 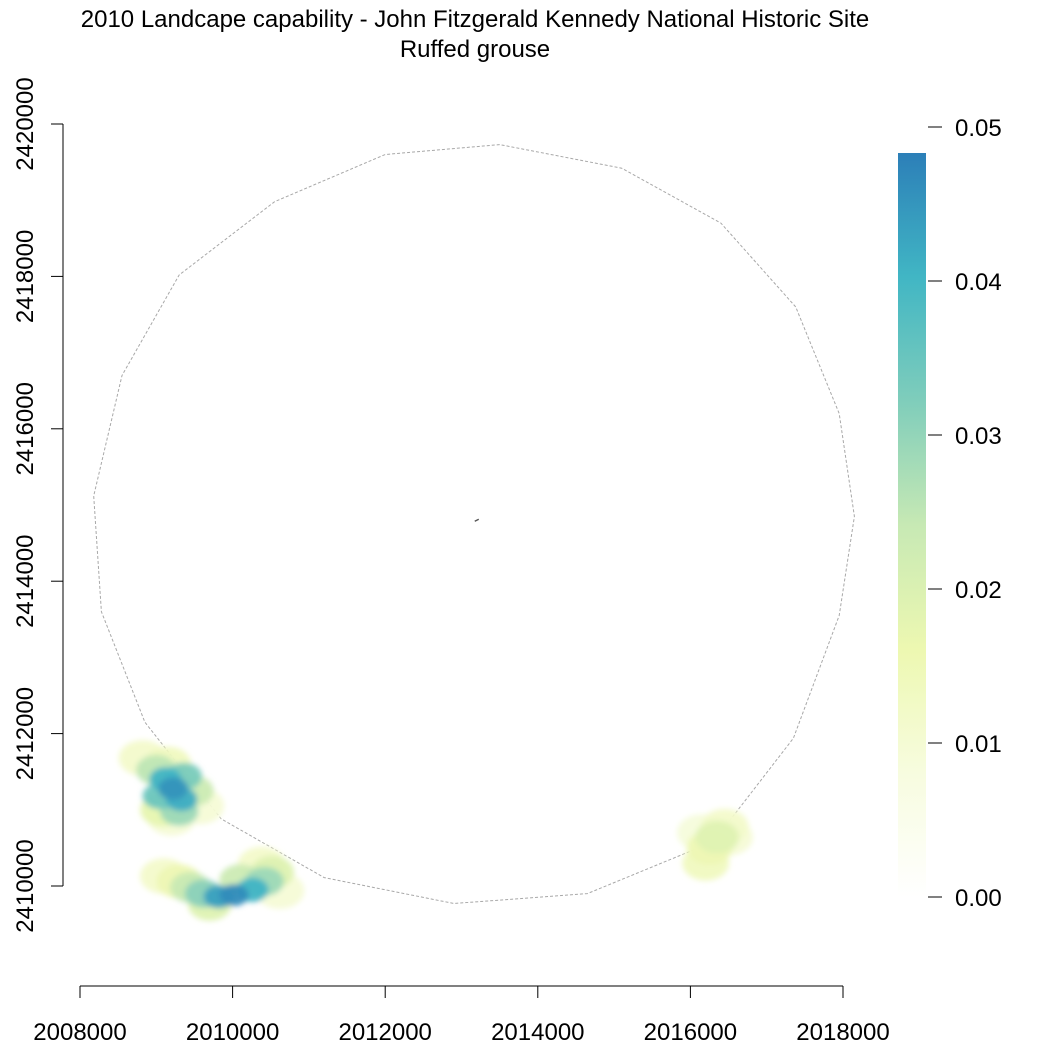 I want to click on x-tick-label: 2012000, so click(x=384, y=1032).